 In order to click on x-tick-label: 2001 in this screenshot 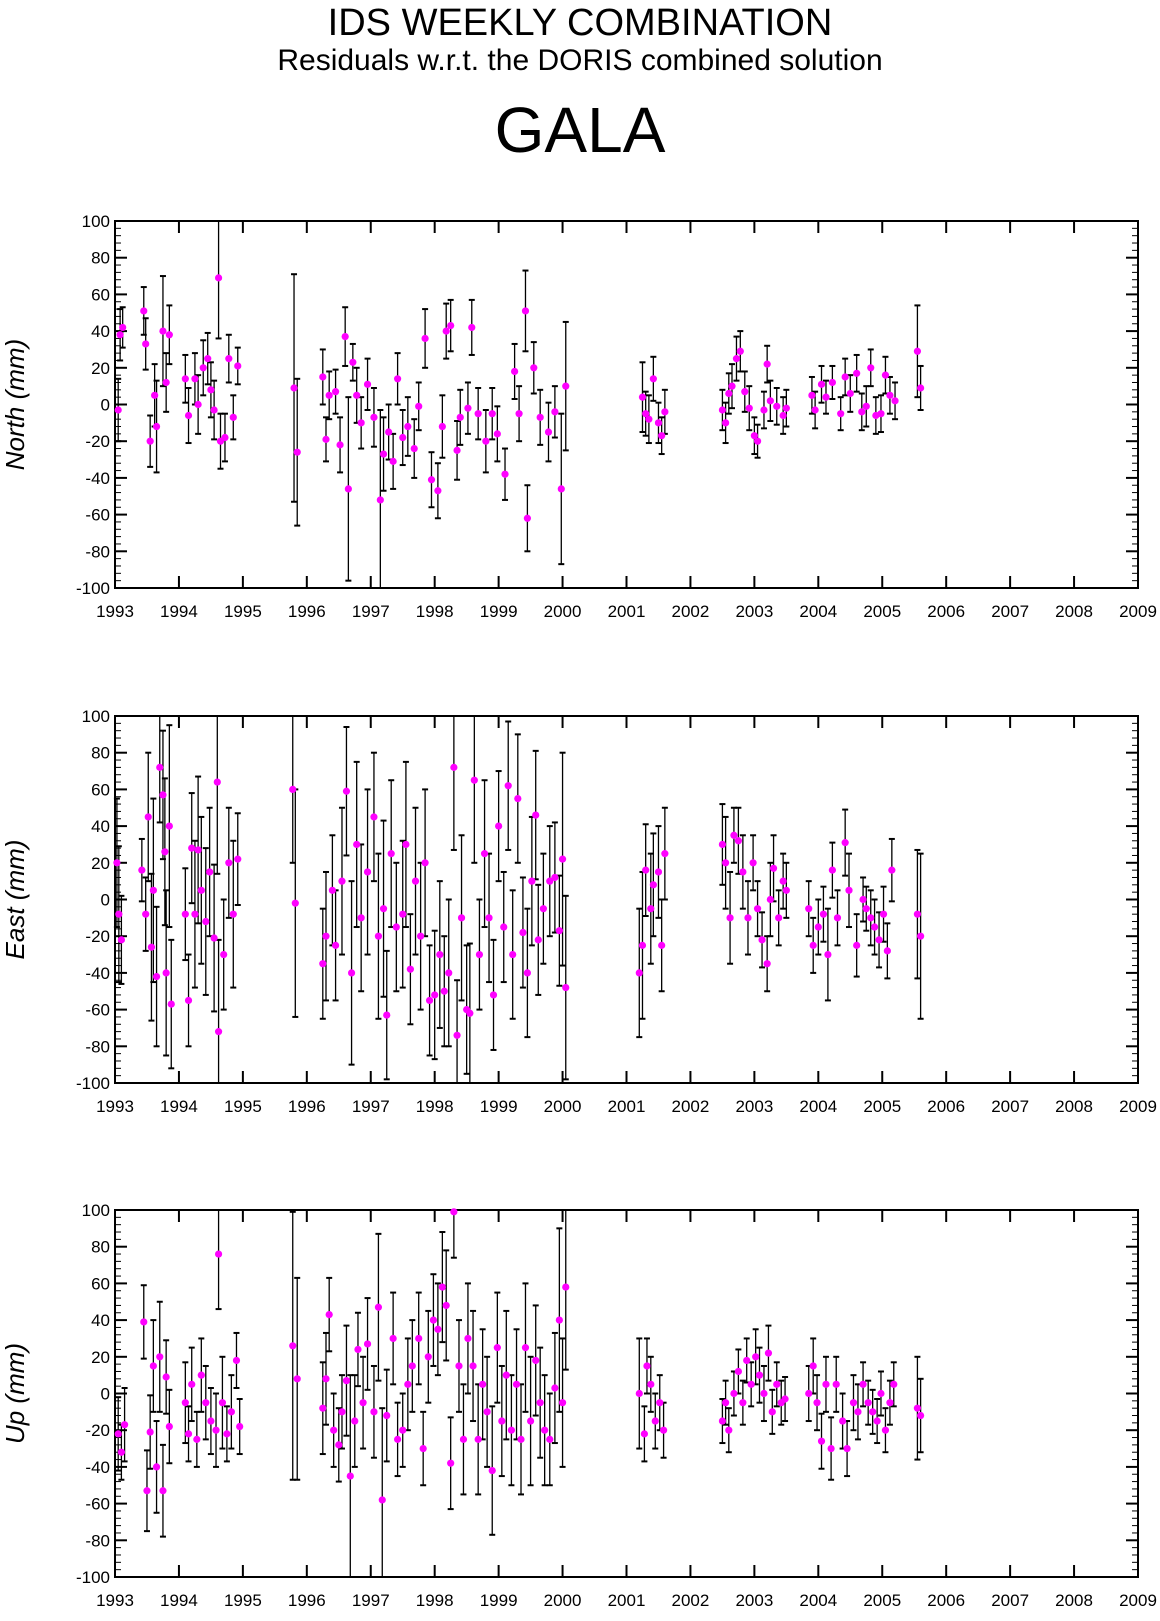, I will do `click(627, 1106)`.